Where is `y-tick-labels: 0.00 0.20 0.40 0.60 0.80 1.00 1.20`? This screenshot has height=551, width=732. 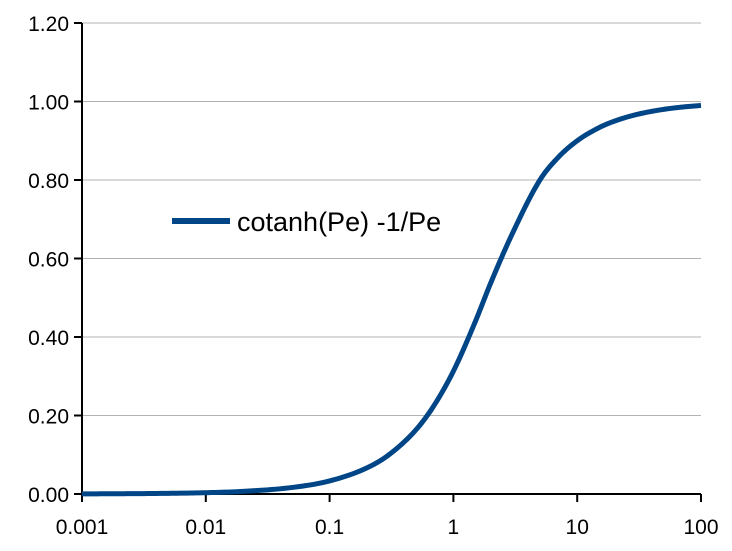 y-tick-labels: 0.00 0.20 0.40 0.60 0.80 1.00 1.20 is located at coordinates (48, 260).